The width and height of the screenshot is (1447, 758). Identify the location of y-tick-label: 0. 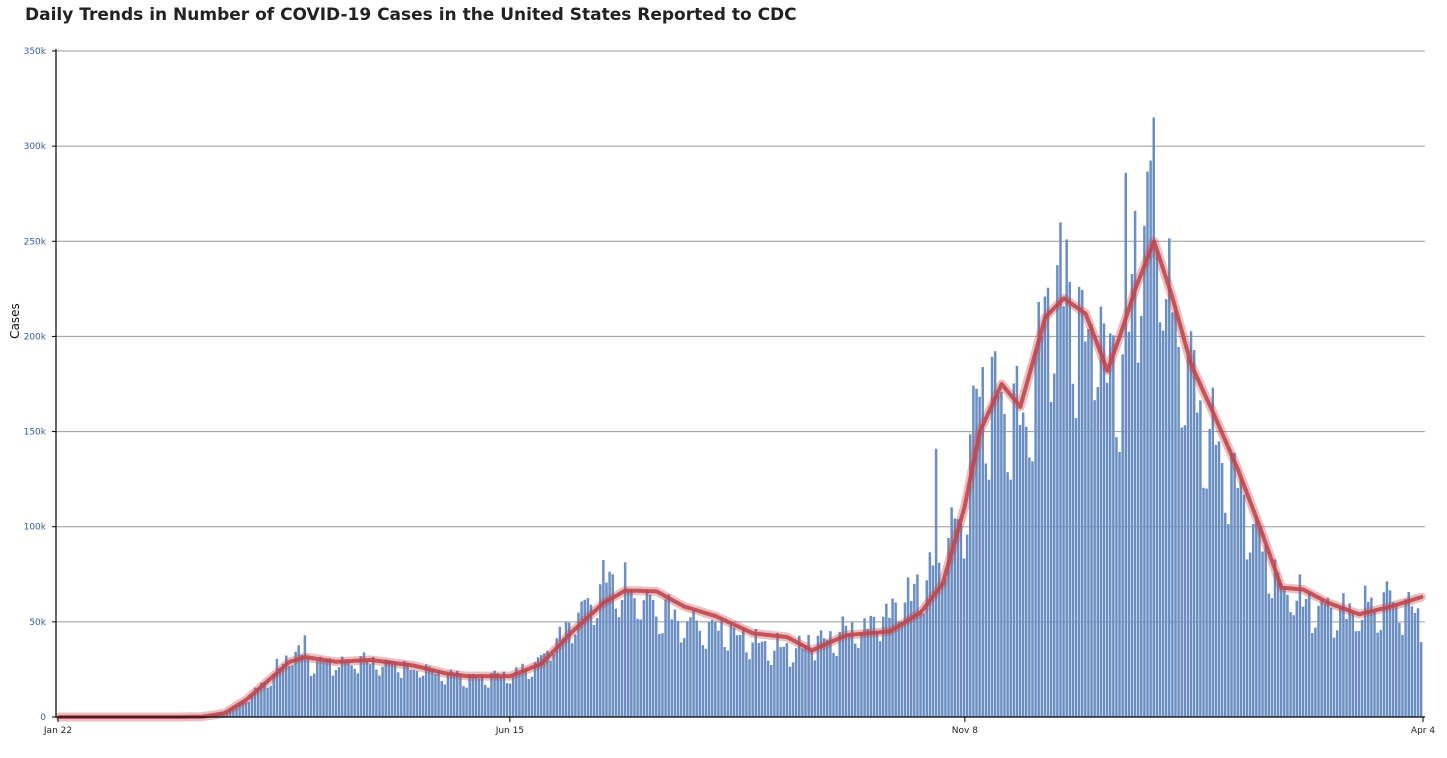
(43, 718).